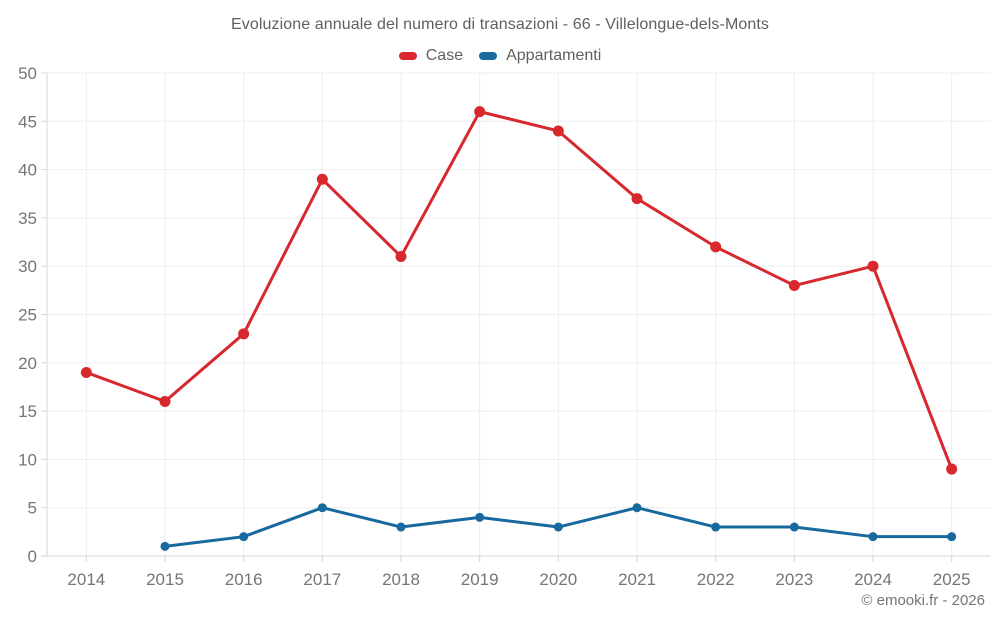 This screenshot has height=625, width=1000. I want to click on appartamenti-legend-label: Appartamenti, so click(554, 55).